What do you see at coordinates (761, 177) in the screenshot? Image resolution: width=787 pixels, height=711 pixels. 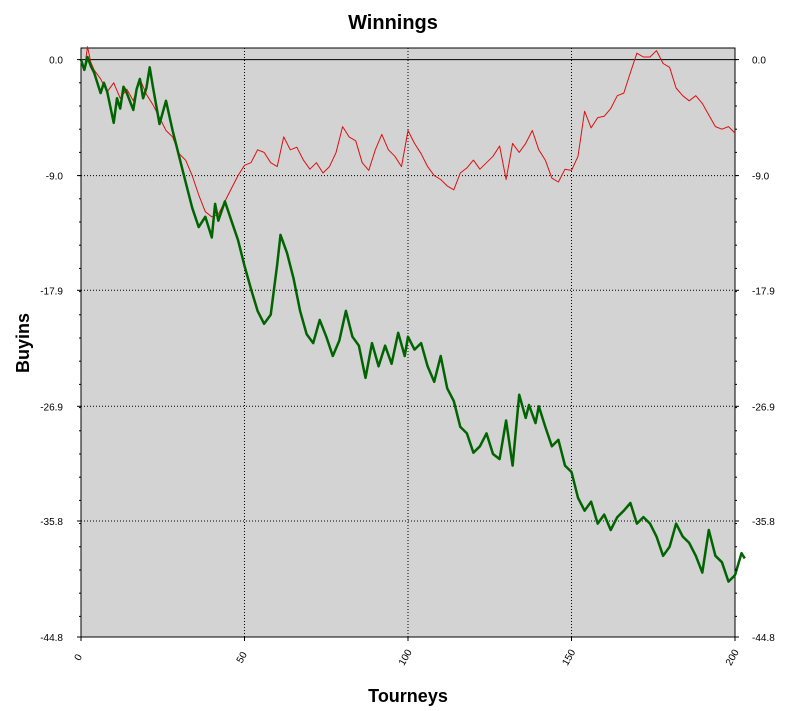 I see `y-tick-label-right: -9.0` at bounding box center [761, 177].